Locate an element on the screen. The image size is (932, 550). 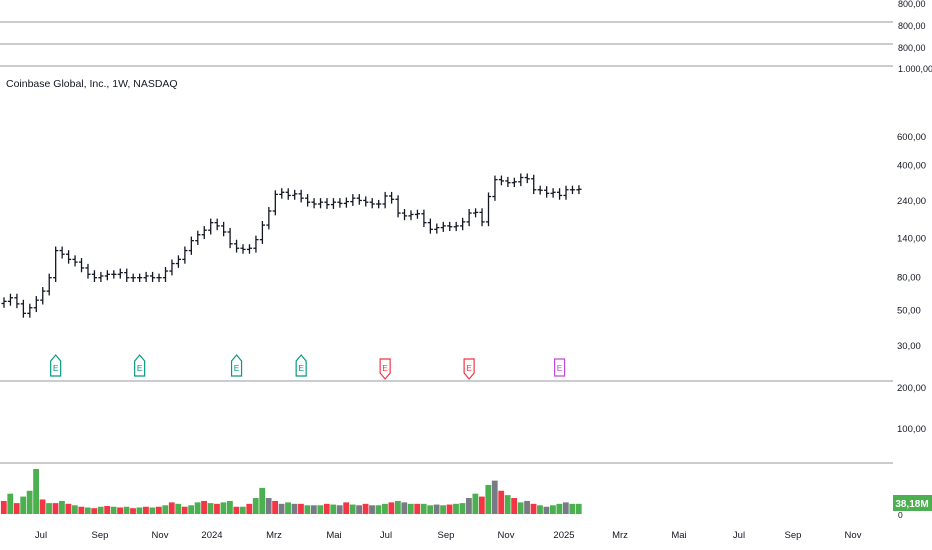
top-pane-label: 1.000,00 is located at coordinates (915, 69).